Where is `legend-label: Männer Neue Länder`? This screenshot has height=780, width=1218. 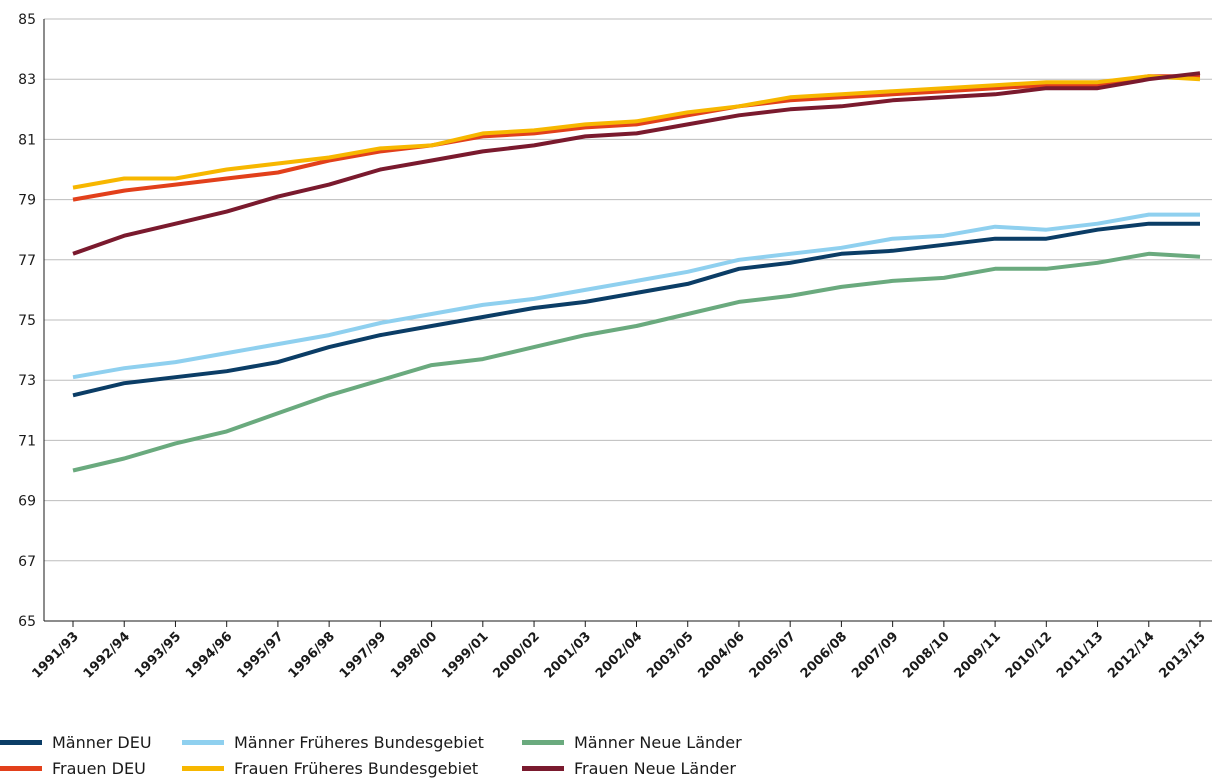
legend-label: Männer Neue Länder is located at coordinates (658, 742).